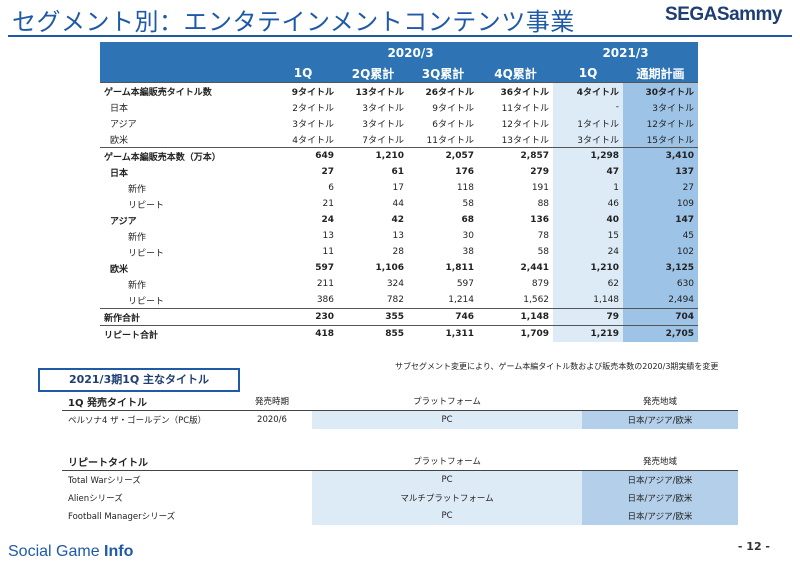 The width and height of the screenshot is (800, 565). Describe the element at coordinates (95, 499) in the screenshot. I see `title-cell: Alienシリーズ` at that location.